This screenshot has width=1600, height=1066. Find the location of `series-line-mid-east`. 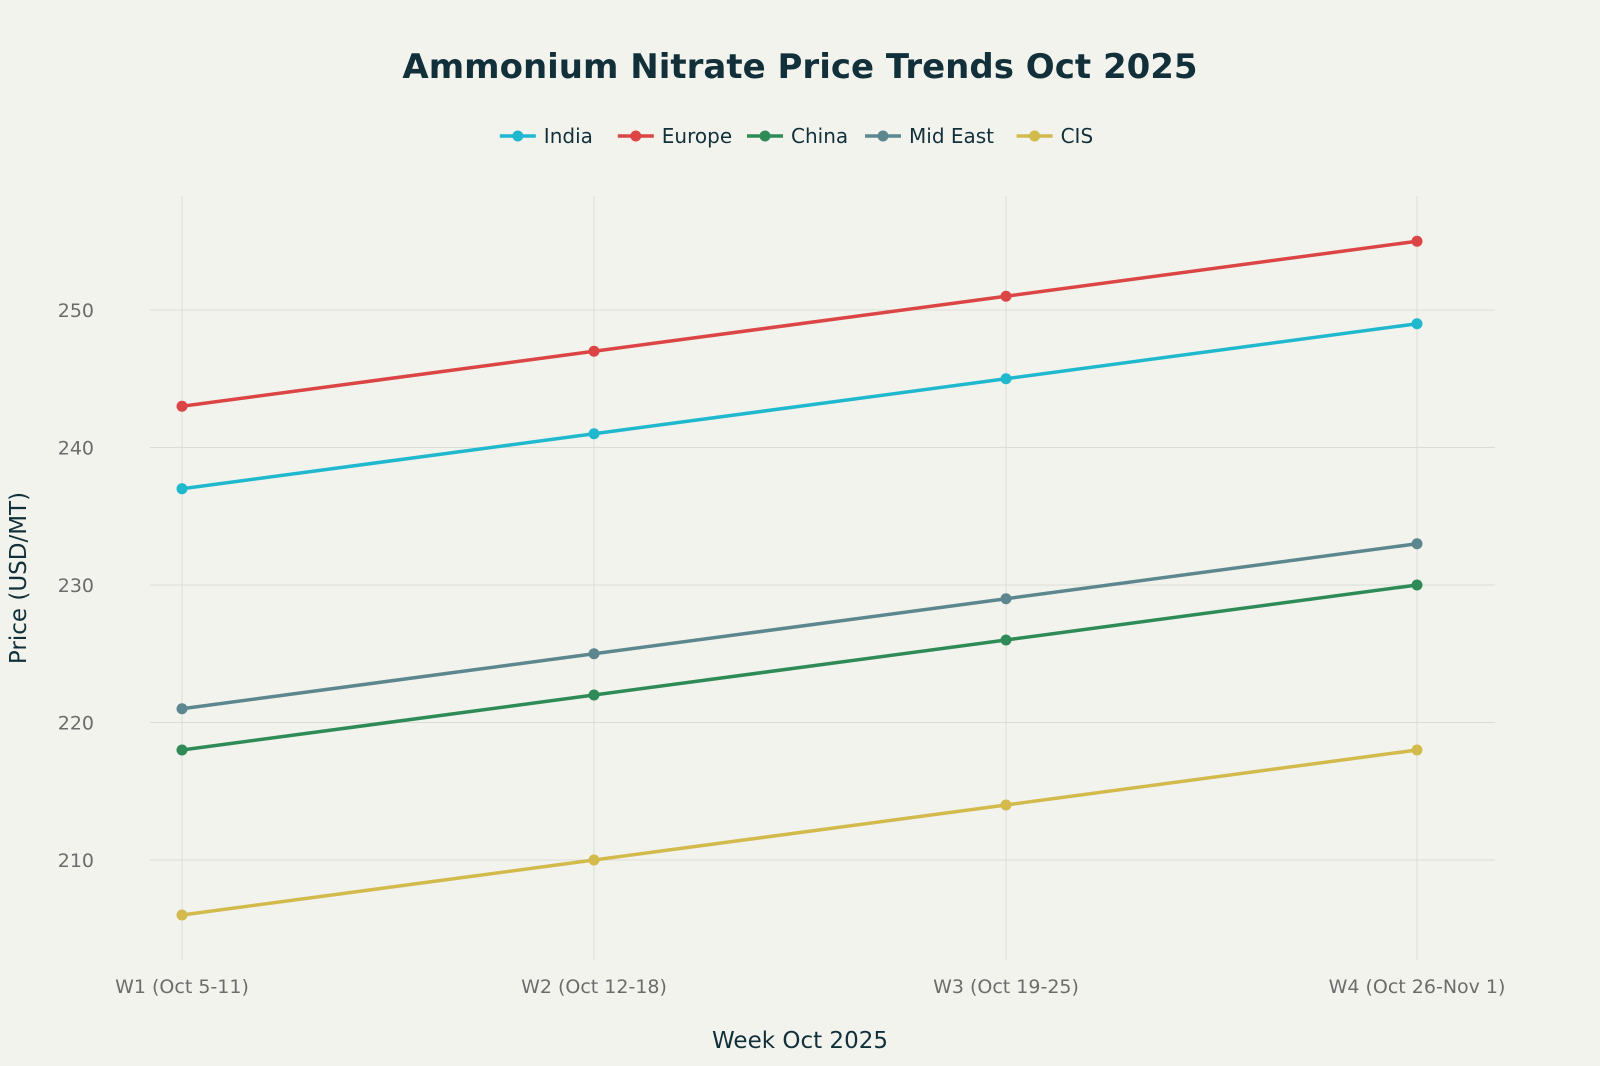

series-line-mid-east is located at coordinates (799, 626).